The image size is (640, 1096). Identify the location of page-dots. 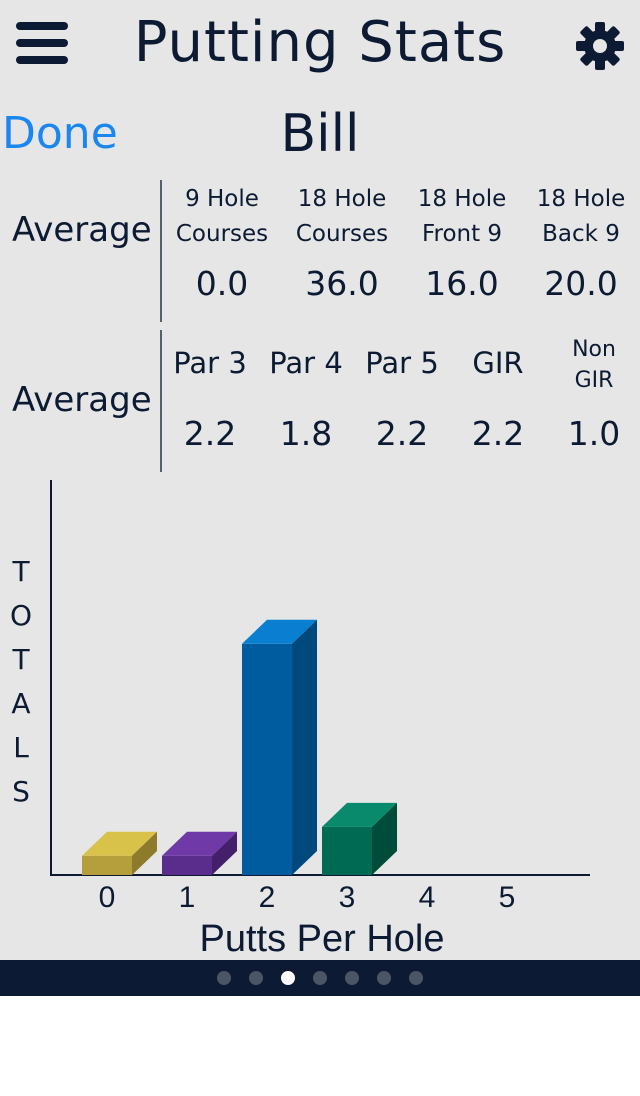
(320, 978).